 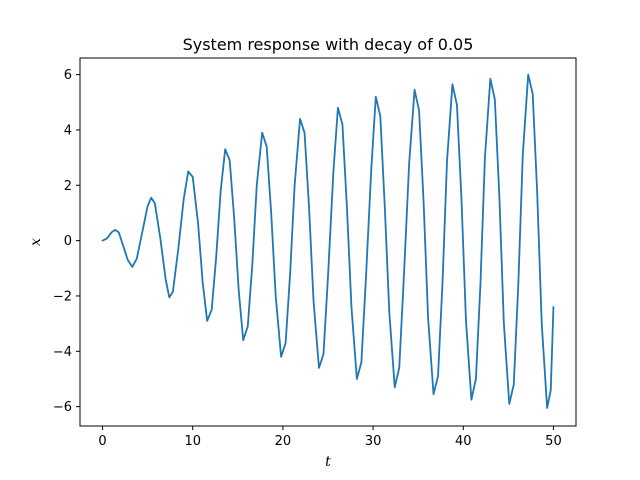 I want to click on x-tick-label: 0, so click(x=102, y=441).